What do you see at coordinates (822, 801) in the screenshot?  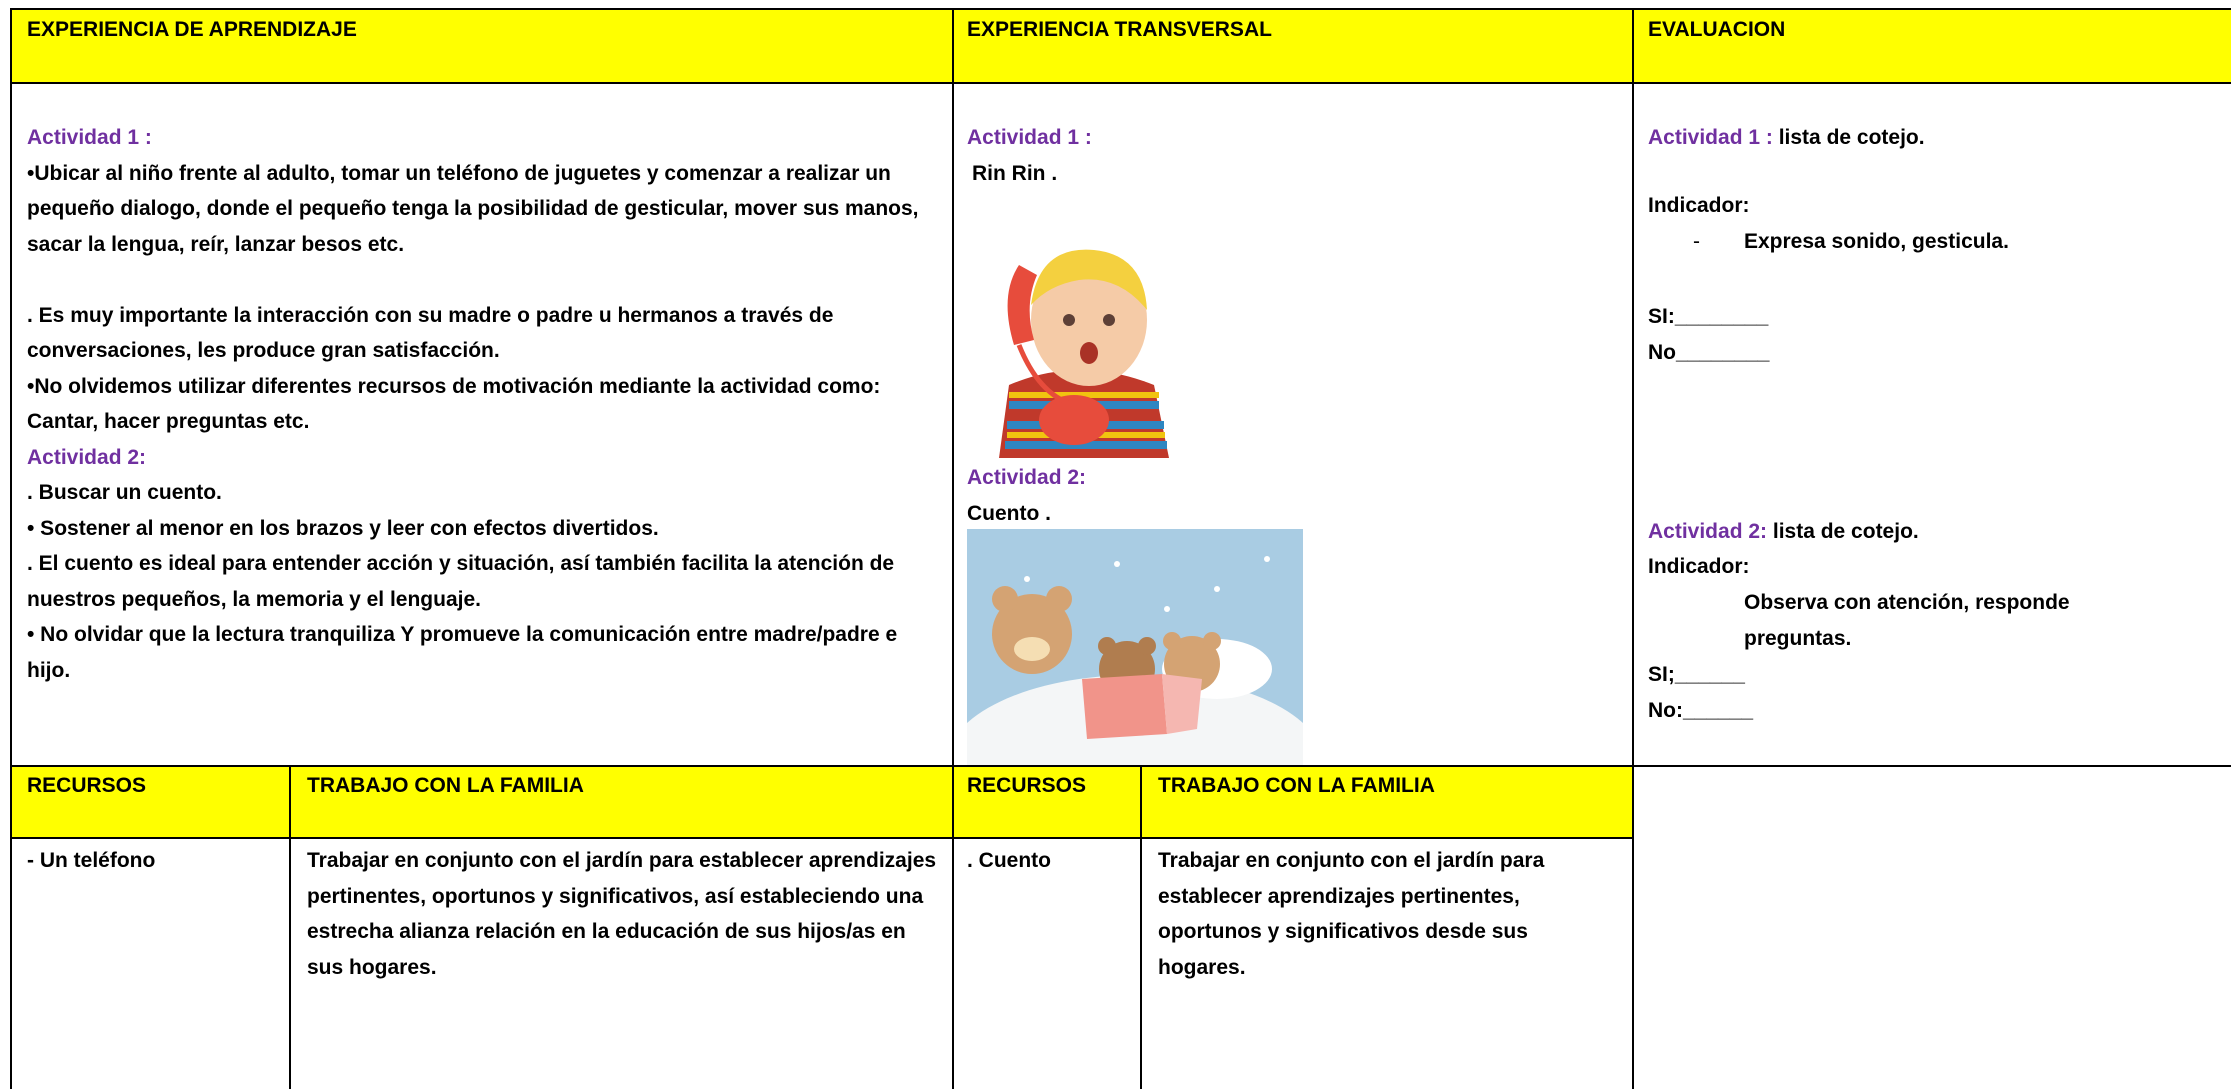 I see `subheader-band` at bounding box center [822, 801].